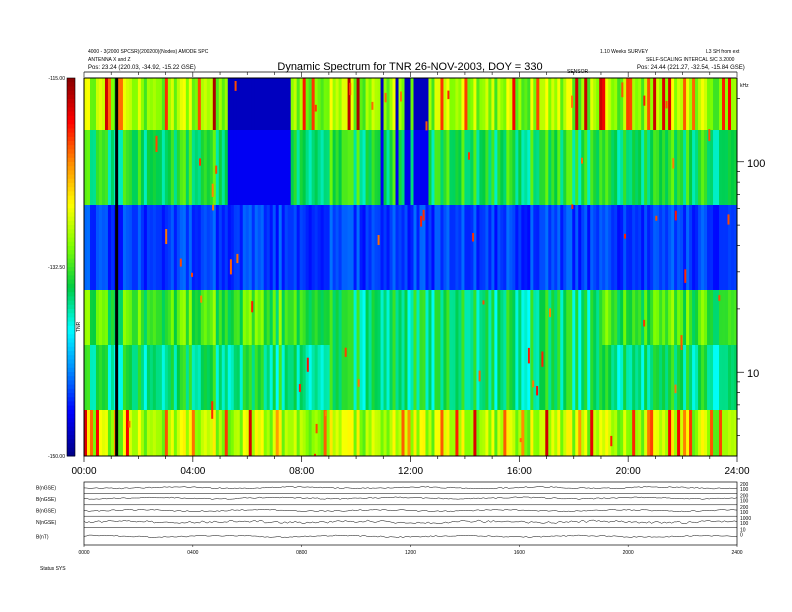 Image resolution: width=792 pixels, height=612 pixels. I want to click on time-axis: 00:00 04:00 08:00 12:00 16:00 20:00 24:00, so click(410, 466).